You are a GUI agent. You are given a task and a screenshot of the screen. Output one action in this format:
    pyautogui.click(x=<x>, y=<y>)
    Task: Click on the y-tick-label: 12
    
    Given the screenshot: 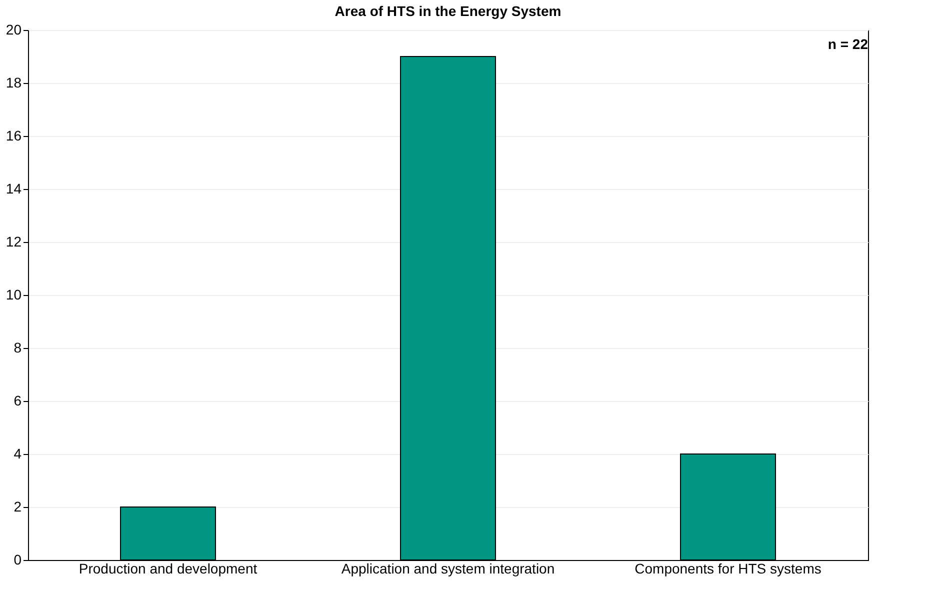 What is the action you would take?
    pyautogui.click(x=14, y=242)
    